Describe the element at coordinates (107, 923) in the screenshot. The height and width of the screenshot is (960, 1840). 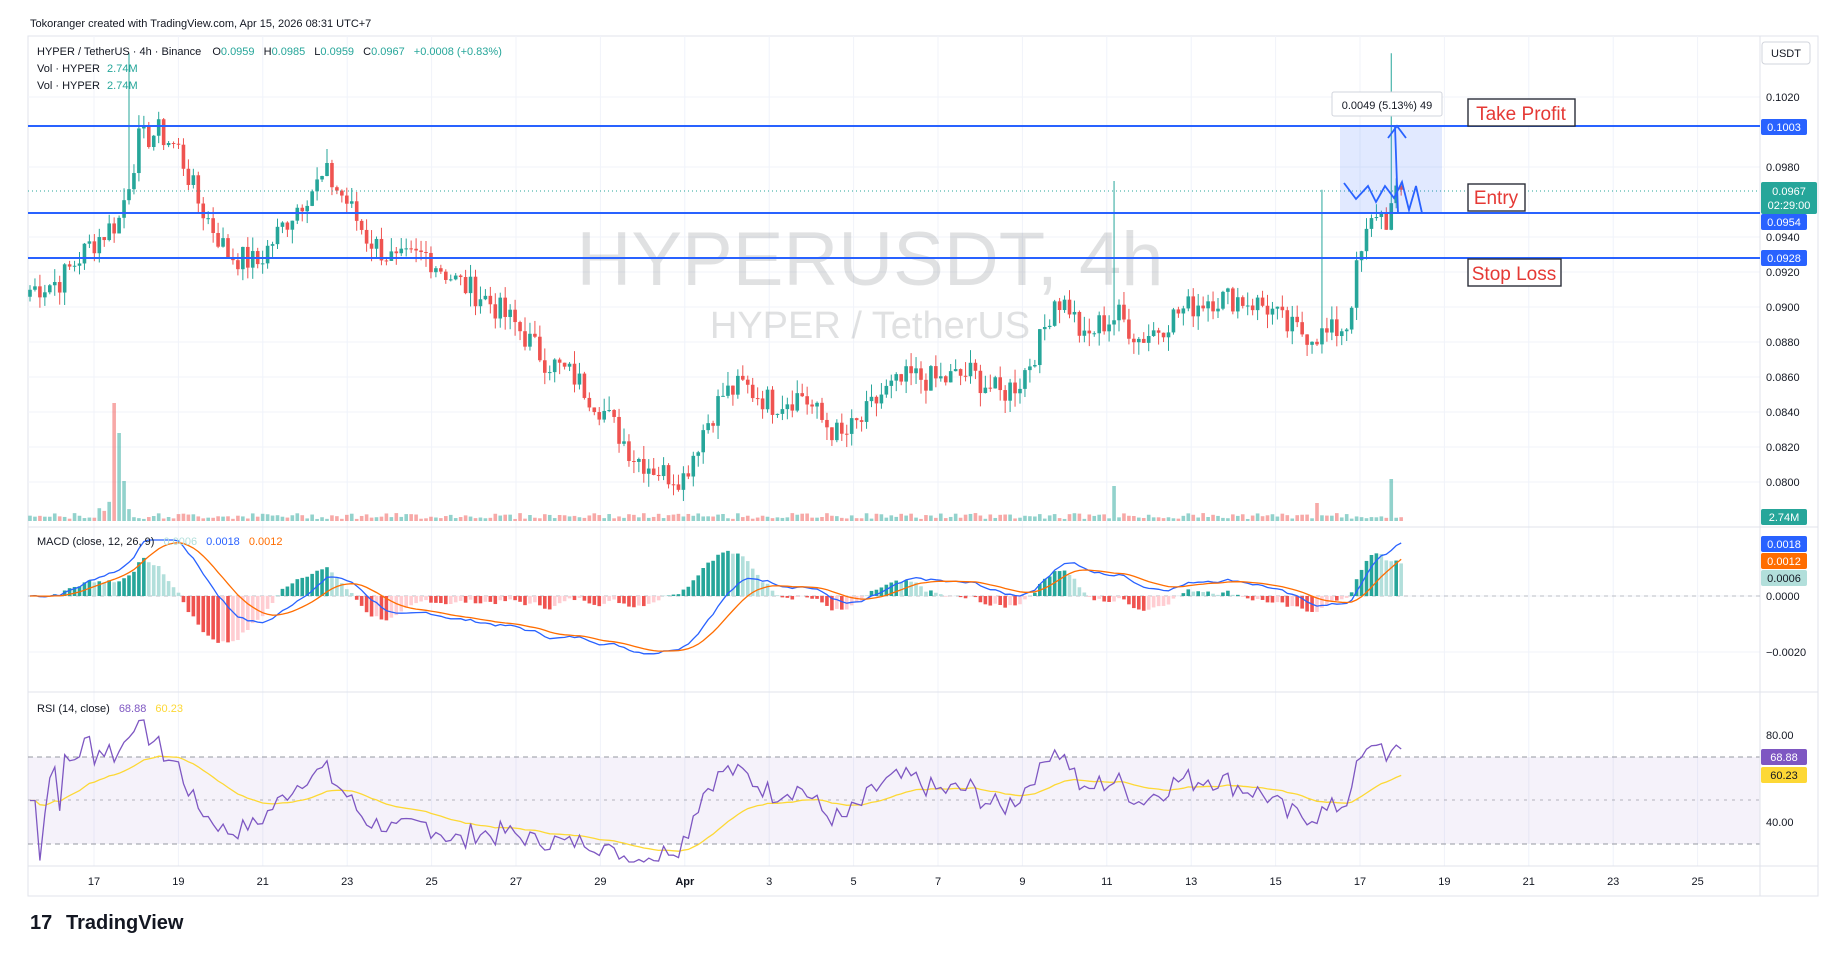
I see `tradingview-logo: 17 TradingView` at that location.